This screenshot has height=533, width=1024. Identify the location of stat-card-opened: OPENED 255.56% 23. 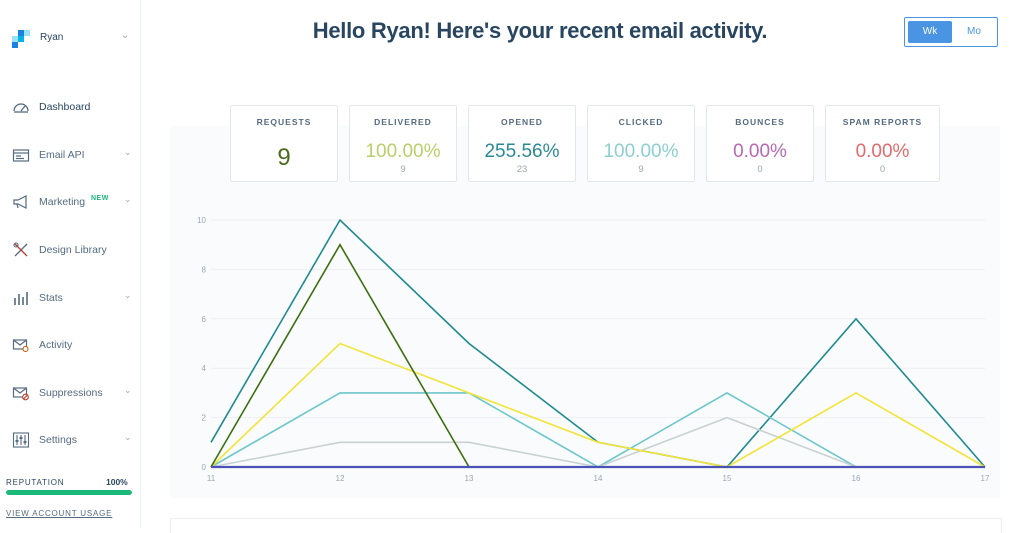
(522, 143).